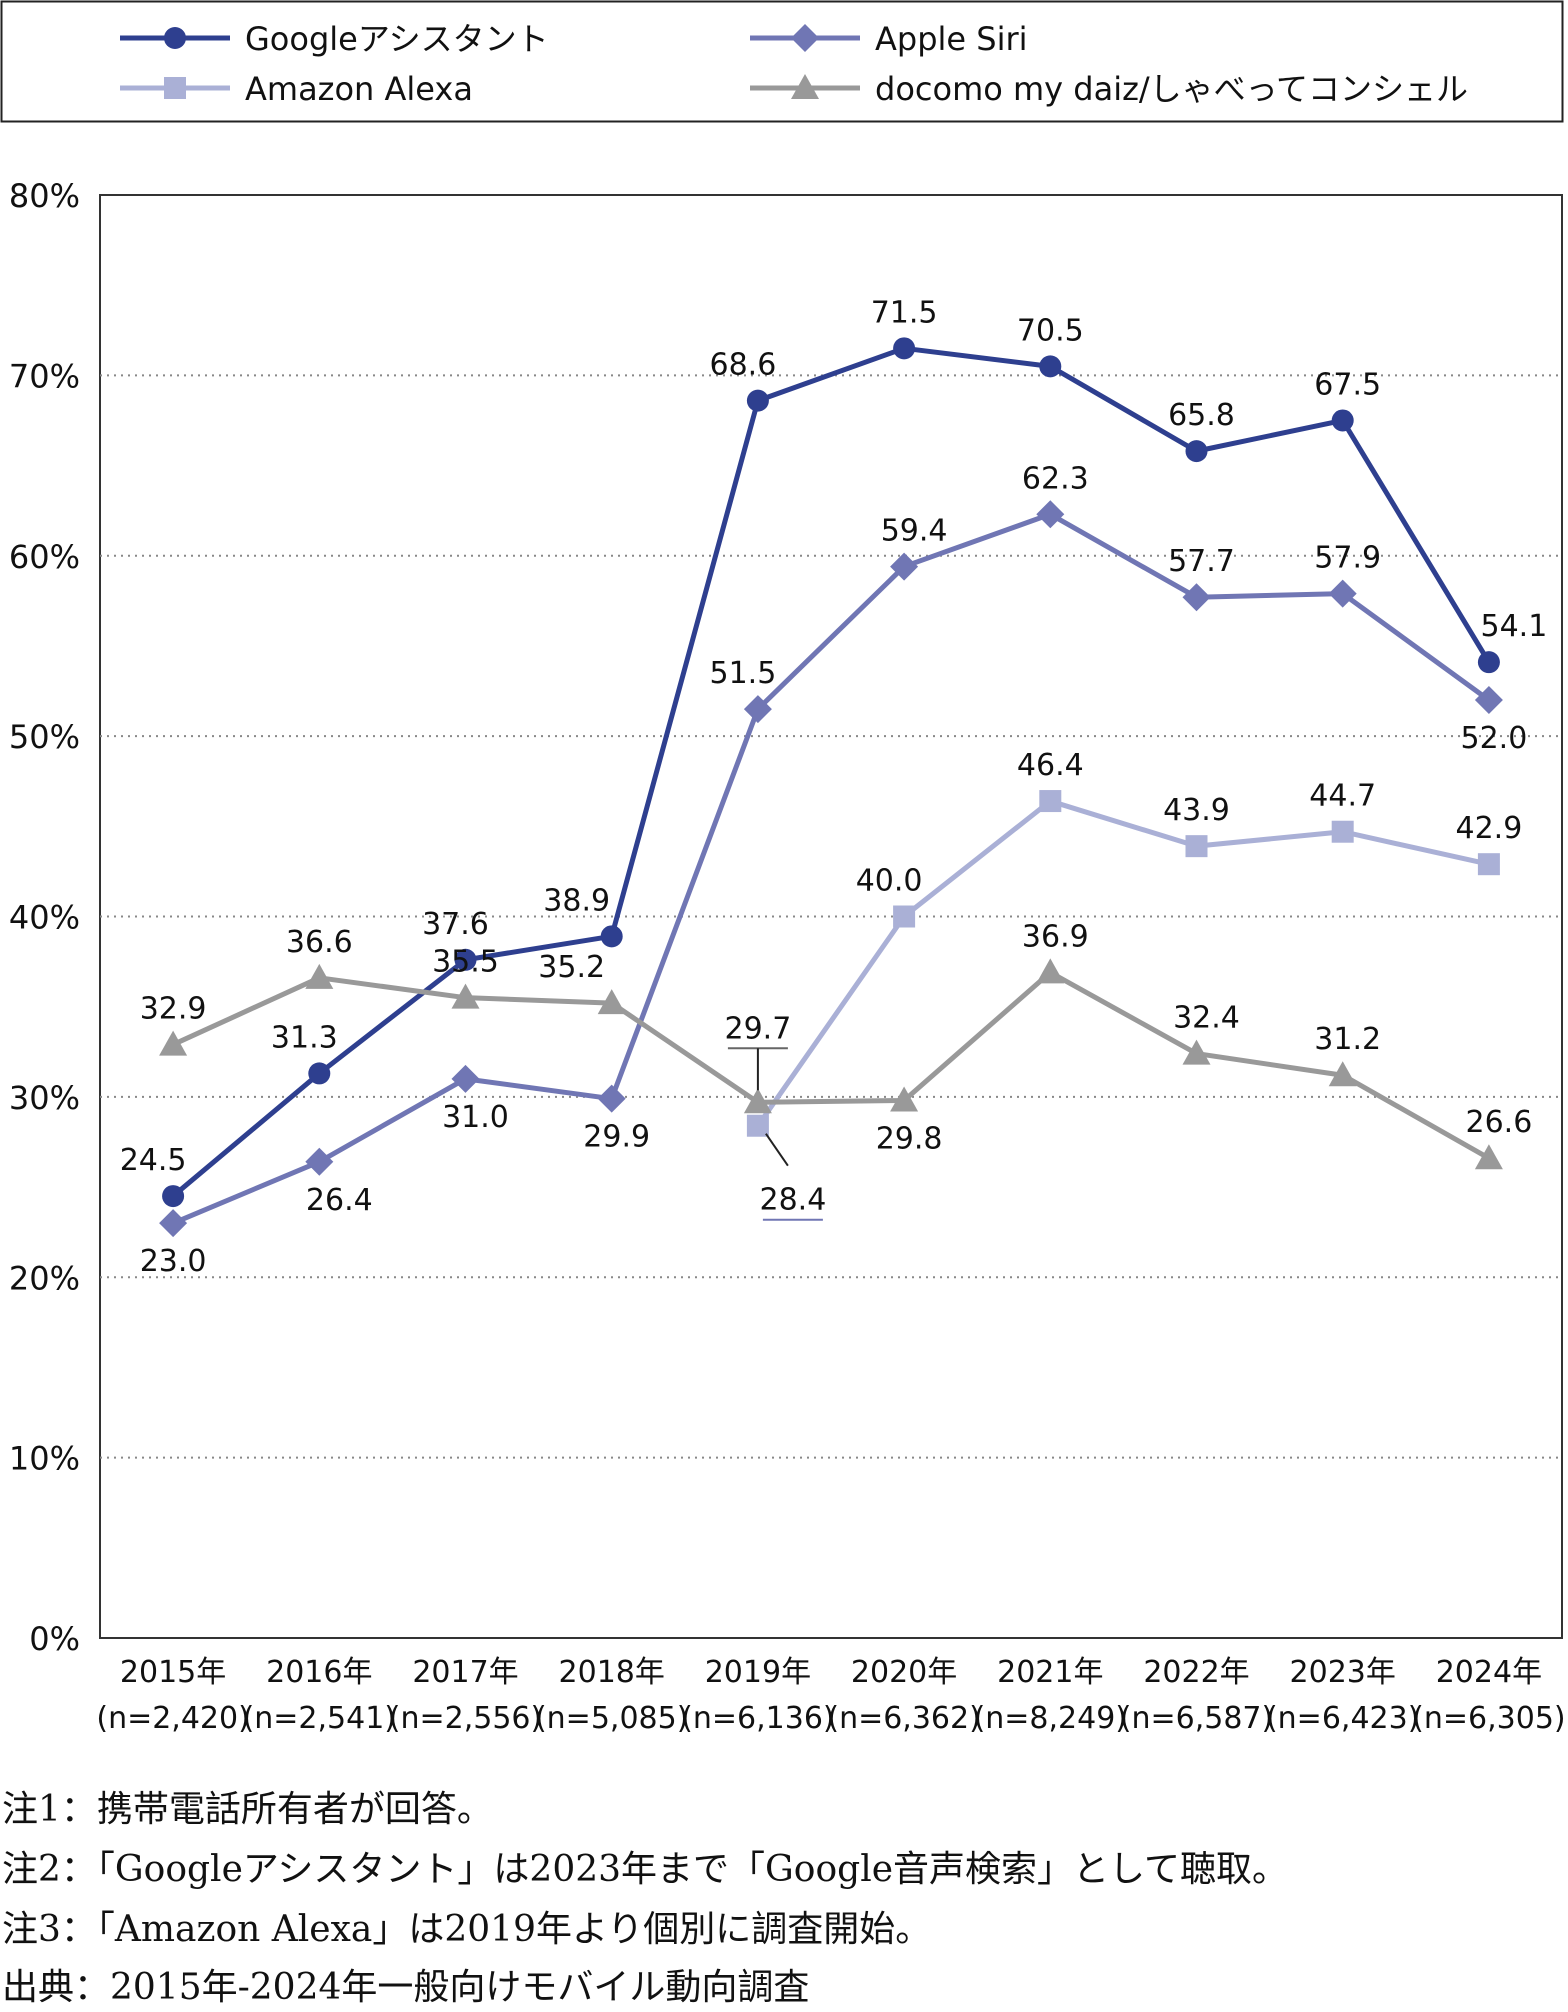  I want to click on data-label: 46.4, so click(1050, 765).